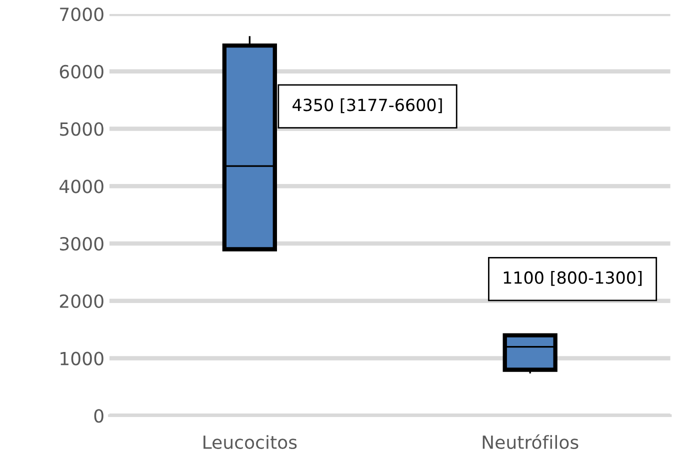  Describe the element at coordinates (530, 442) in the screenshot. I see `x-tick-label: Neutrófilos` at that location.